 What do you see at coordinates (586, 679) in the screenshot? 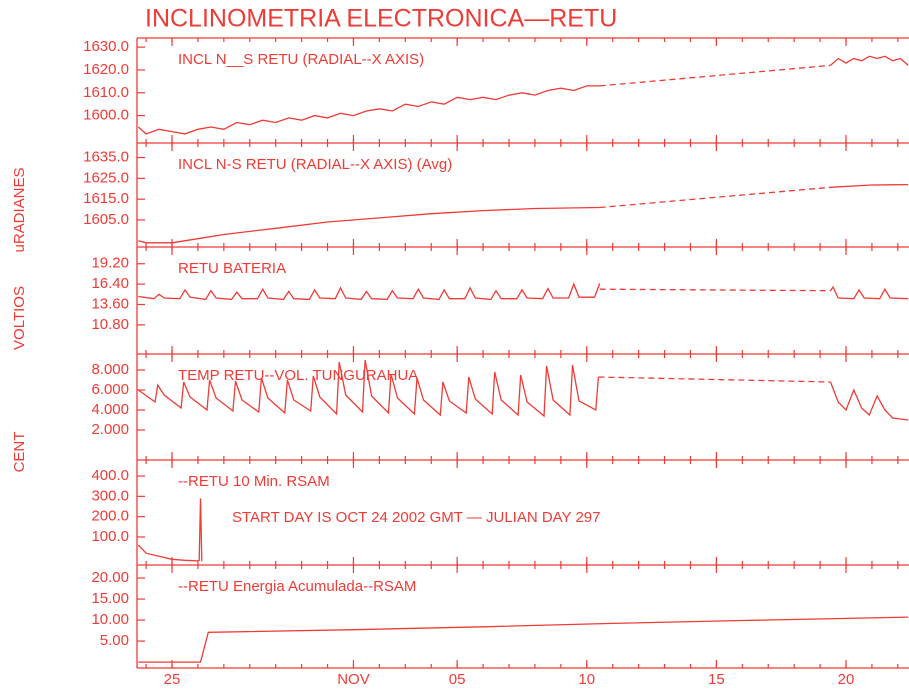
I see `x-tick-label: 10` at bounding box center [586, 679].